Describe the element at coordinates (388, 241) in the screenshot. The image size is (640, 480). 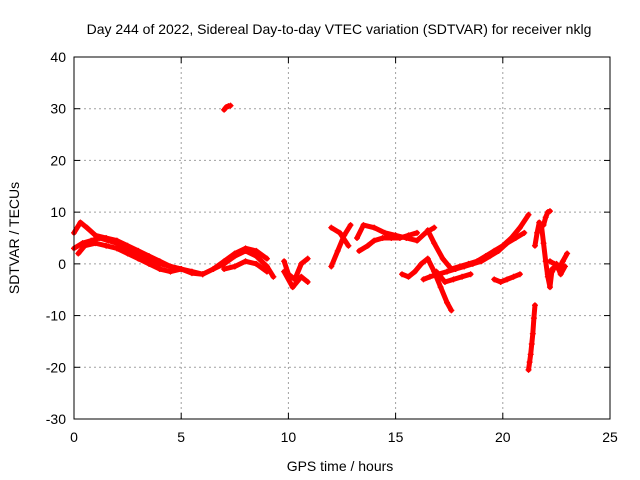
I see `series-arc-k` at that location.